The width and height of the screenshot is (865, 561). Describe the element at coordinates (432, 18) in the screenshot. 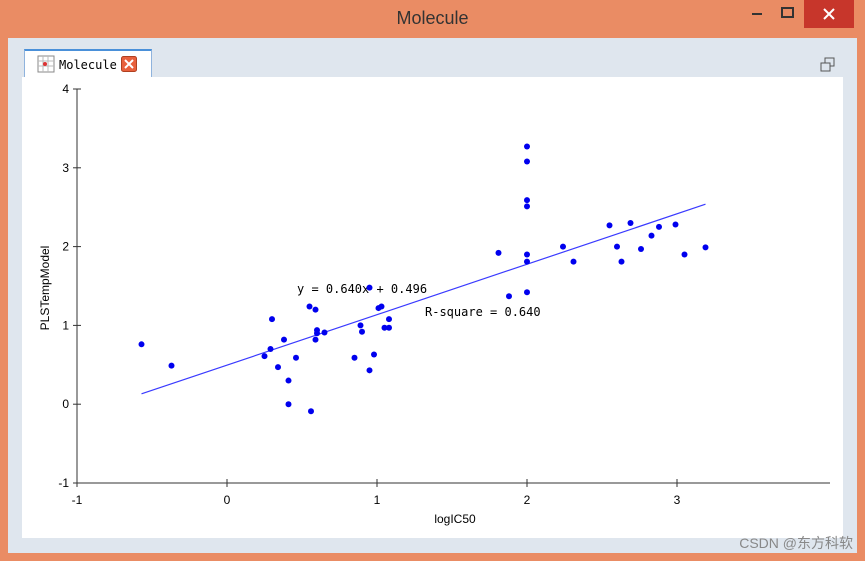

I see `window-title: Molecule` at that location.